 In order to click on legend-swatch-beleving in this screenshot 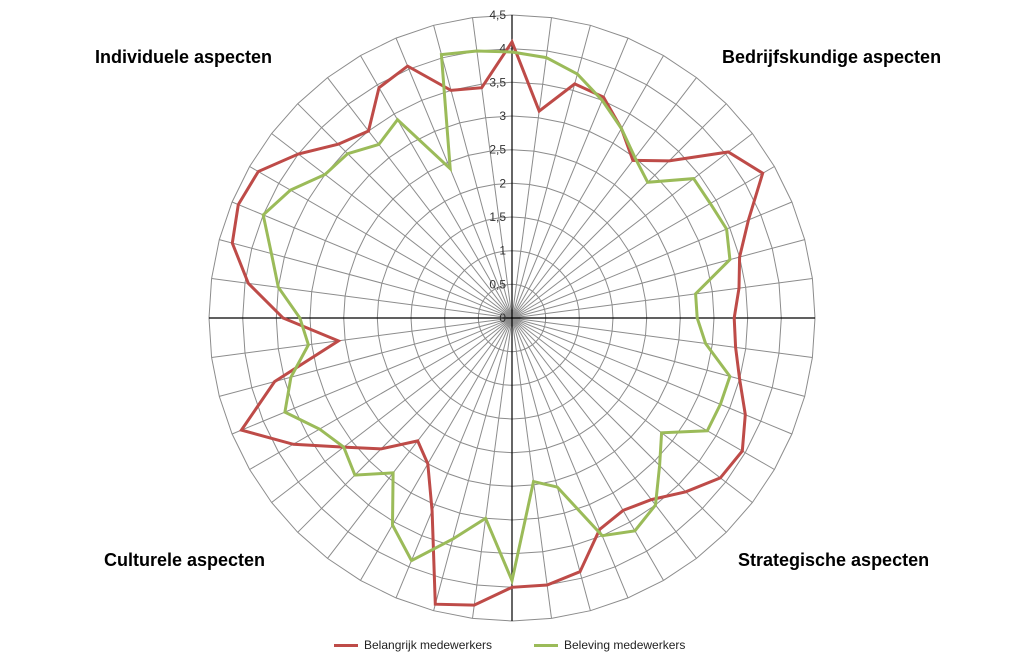, I will do `click(546, 645)`.